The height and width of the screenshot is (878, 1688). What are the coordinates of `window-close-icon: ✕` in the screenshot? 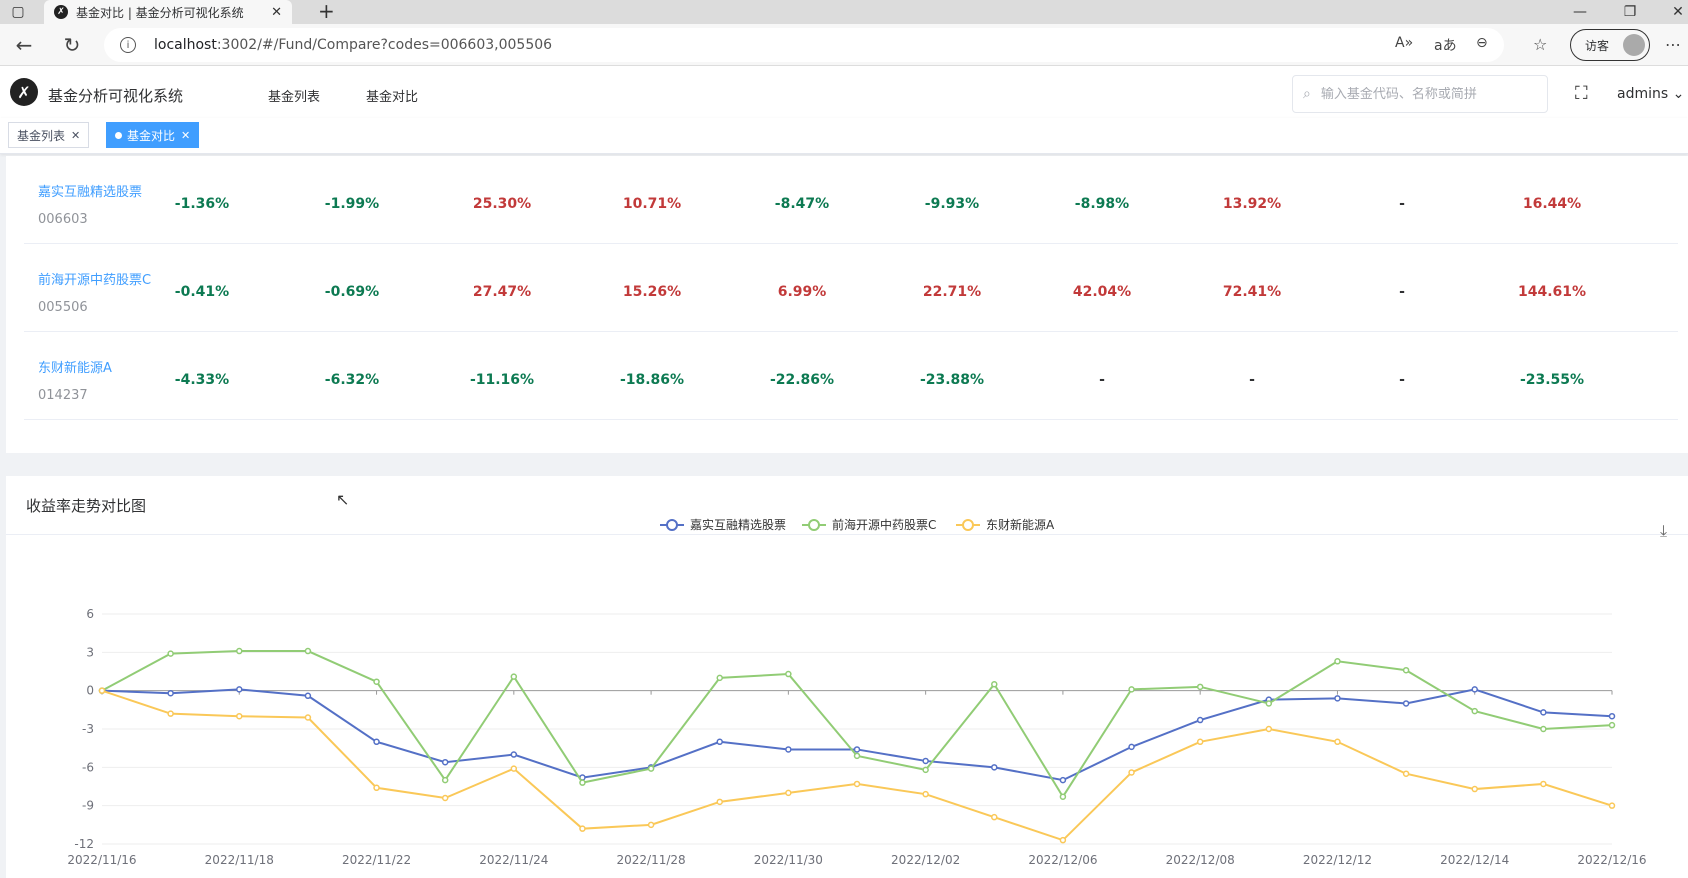 It's located at (1678, 12).